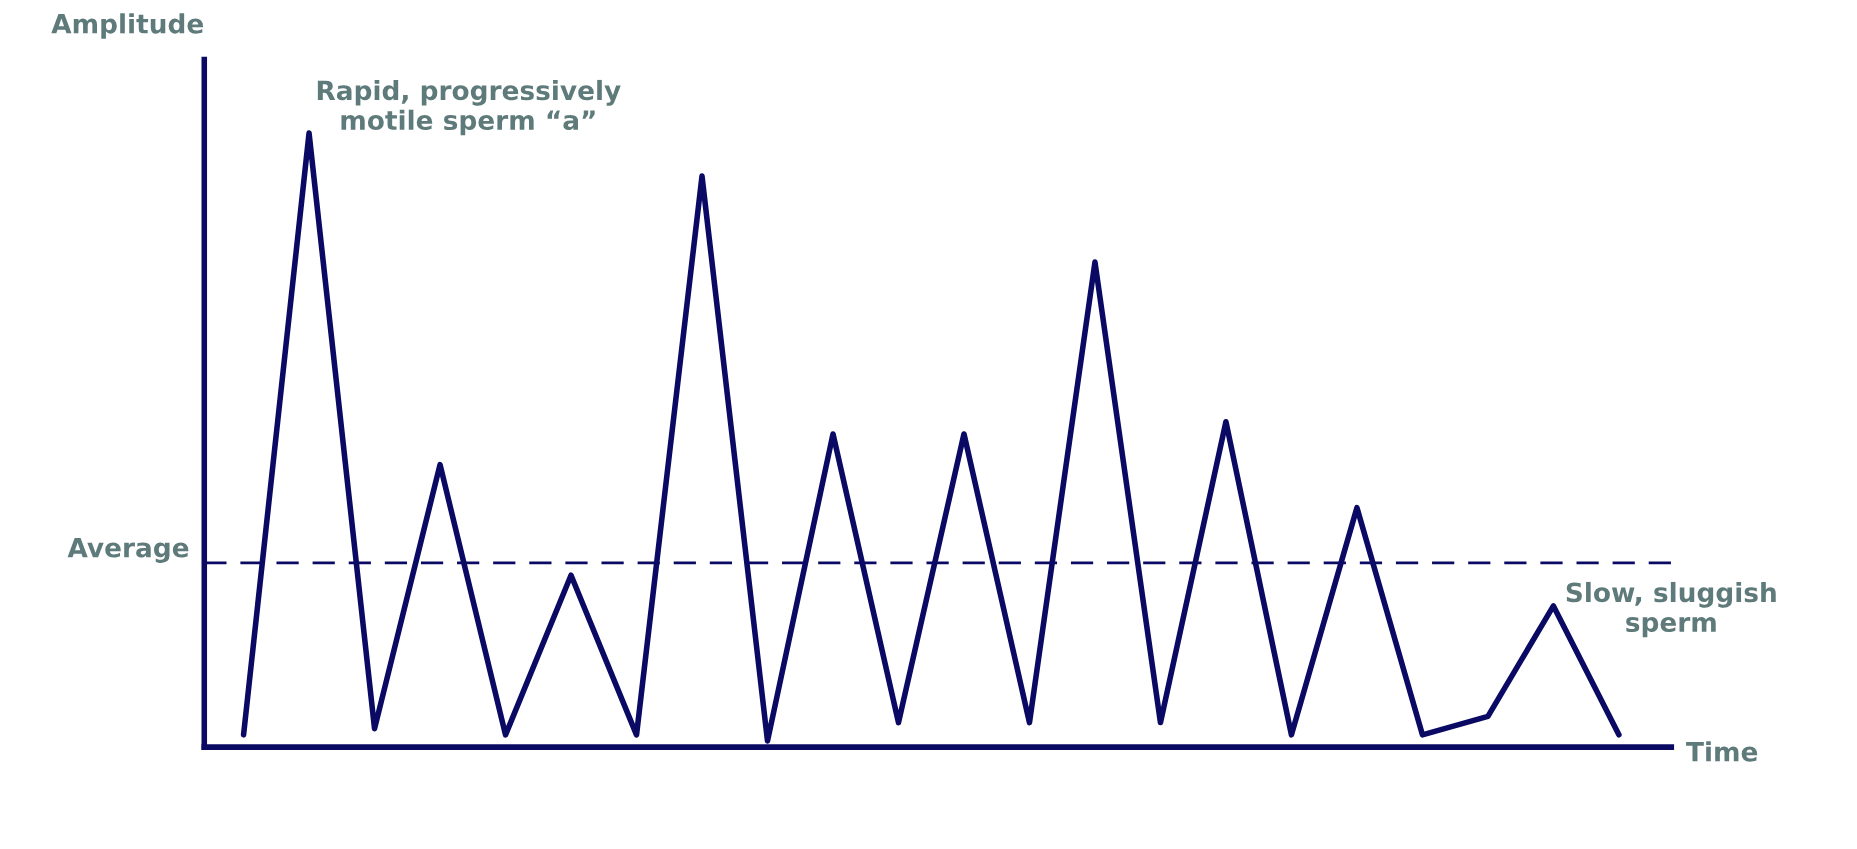 The height and width of the screenshot is (849, 1857). Describe the element at coordinates (127, 26) in the screenshot. I see `y-axis-title: Amplitude` at that location.